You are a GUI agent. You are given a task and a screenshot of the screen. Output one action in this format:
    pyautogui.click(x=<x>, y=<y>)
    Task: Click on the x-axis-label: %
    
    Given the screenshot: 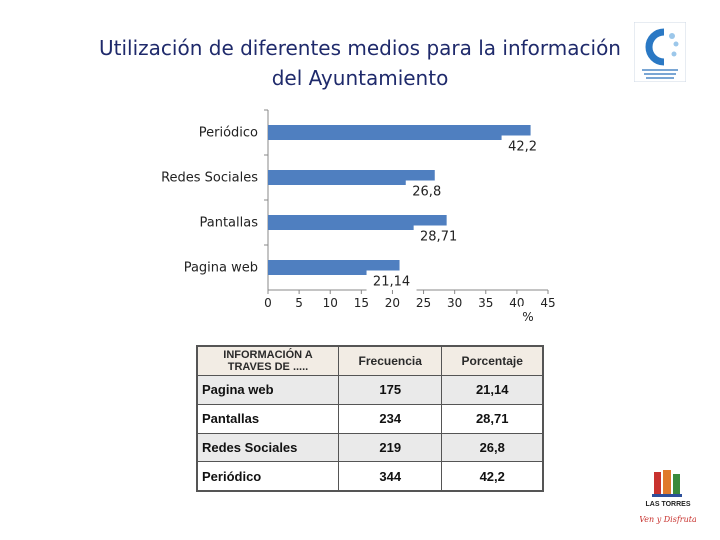 What is the action you would take?
    pyautogui.click(x=527, y=317)
    